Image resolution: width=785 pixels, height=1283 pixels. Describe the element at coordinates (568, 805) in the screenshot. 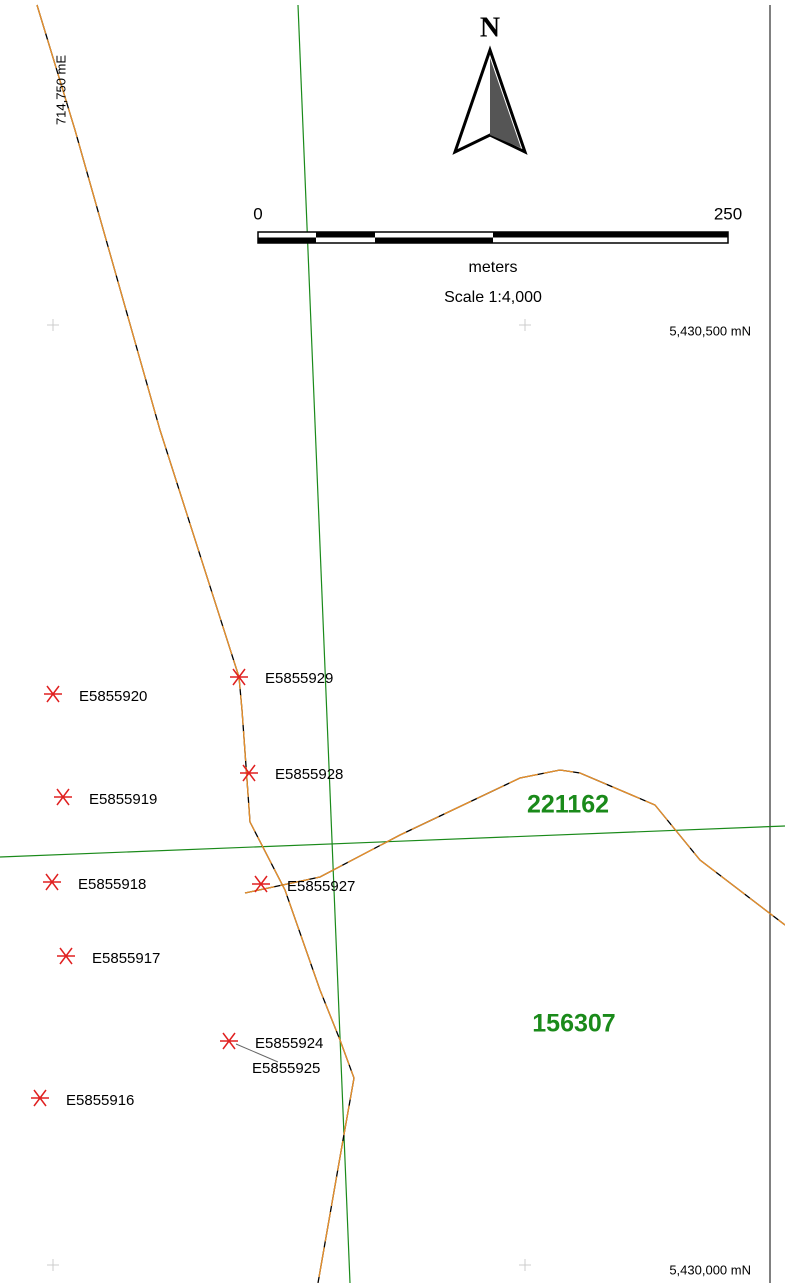

I see `parcel-label: 221162` at that location.